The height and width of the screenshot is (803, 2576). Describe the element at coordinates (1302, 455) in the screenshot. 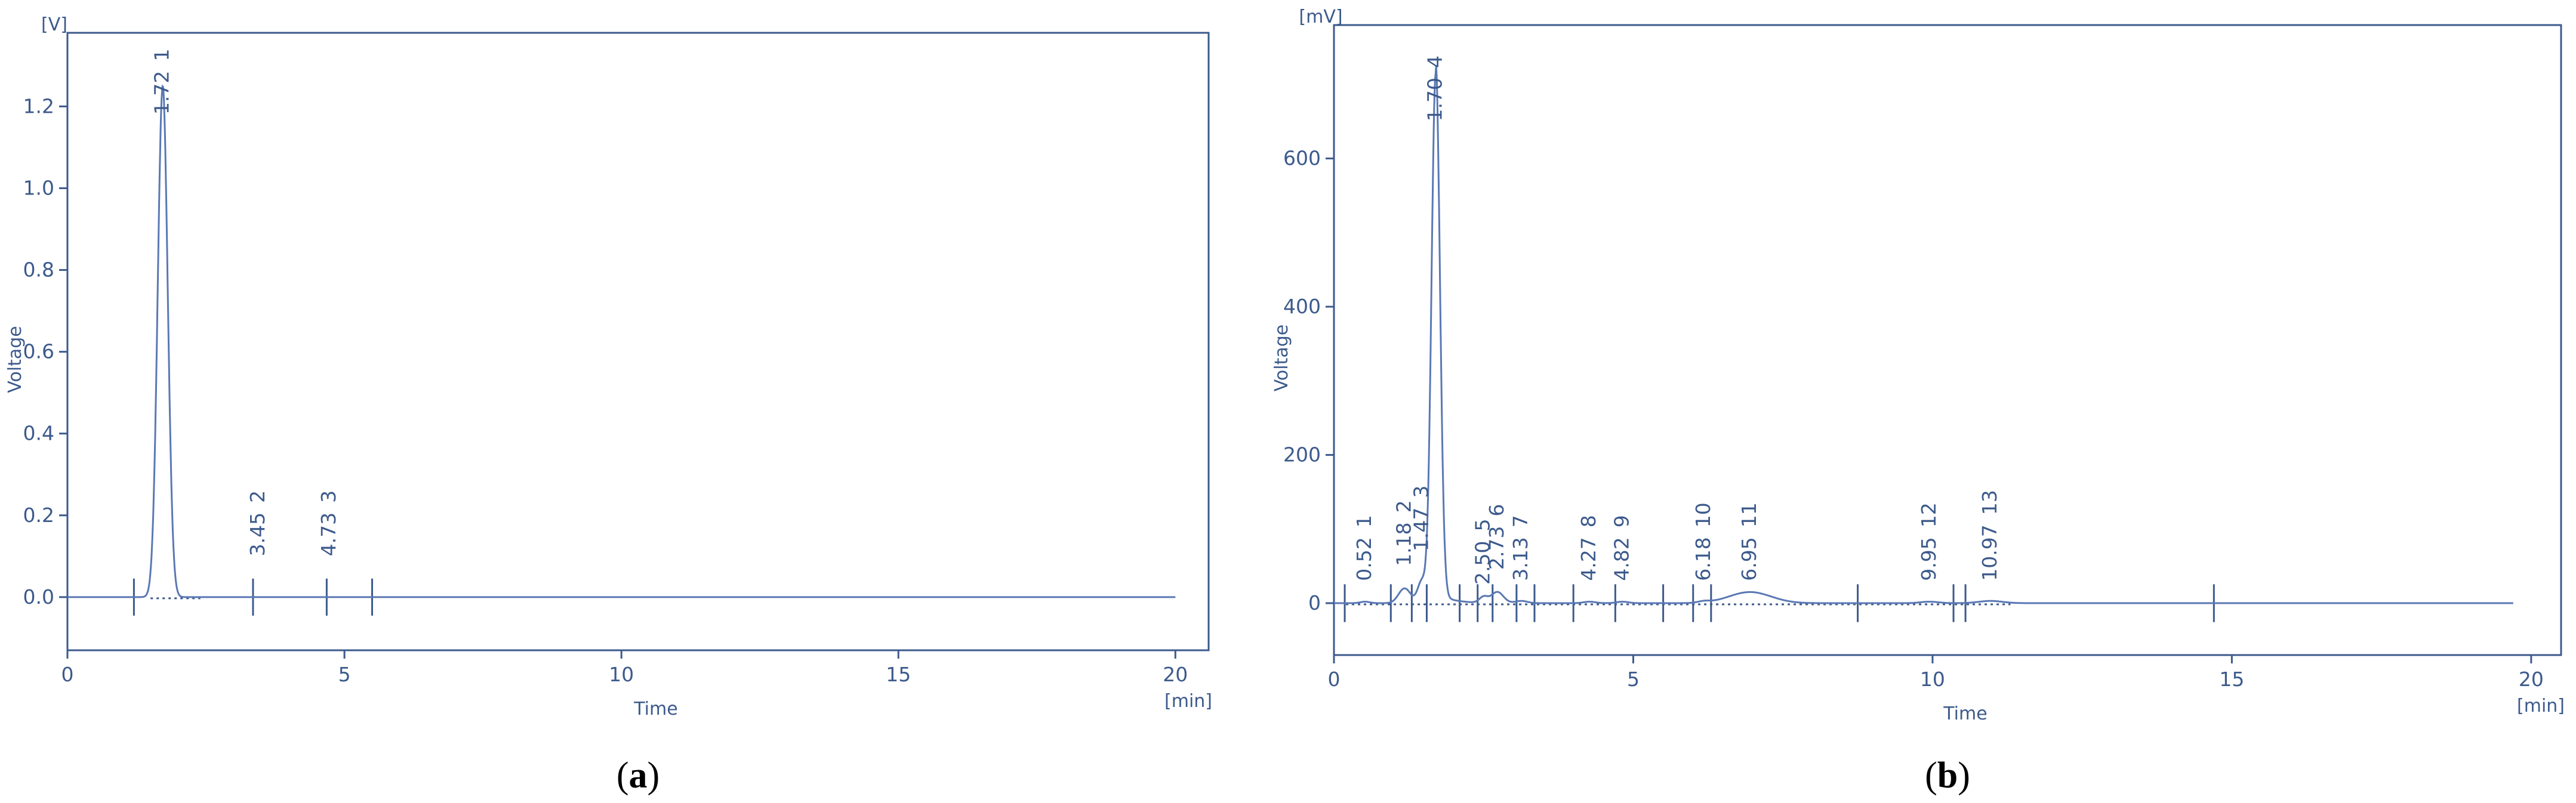

I see `y-tick-label: 200` at that location.